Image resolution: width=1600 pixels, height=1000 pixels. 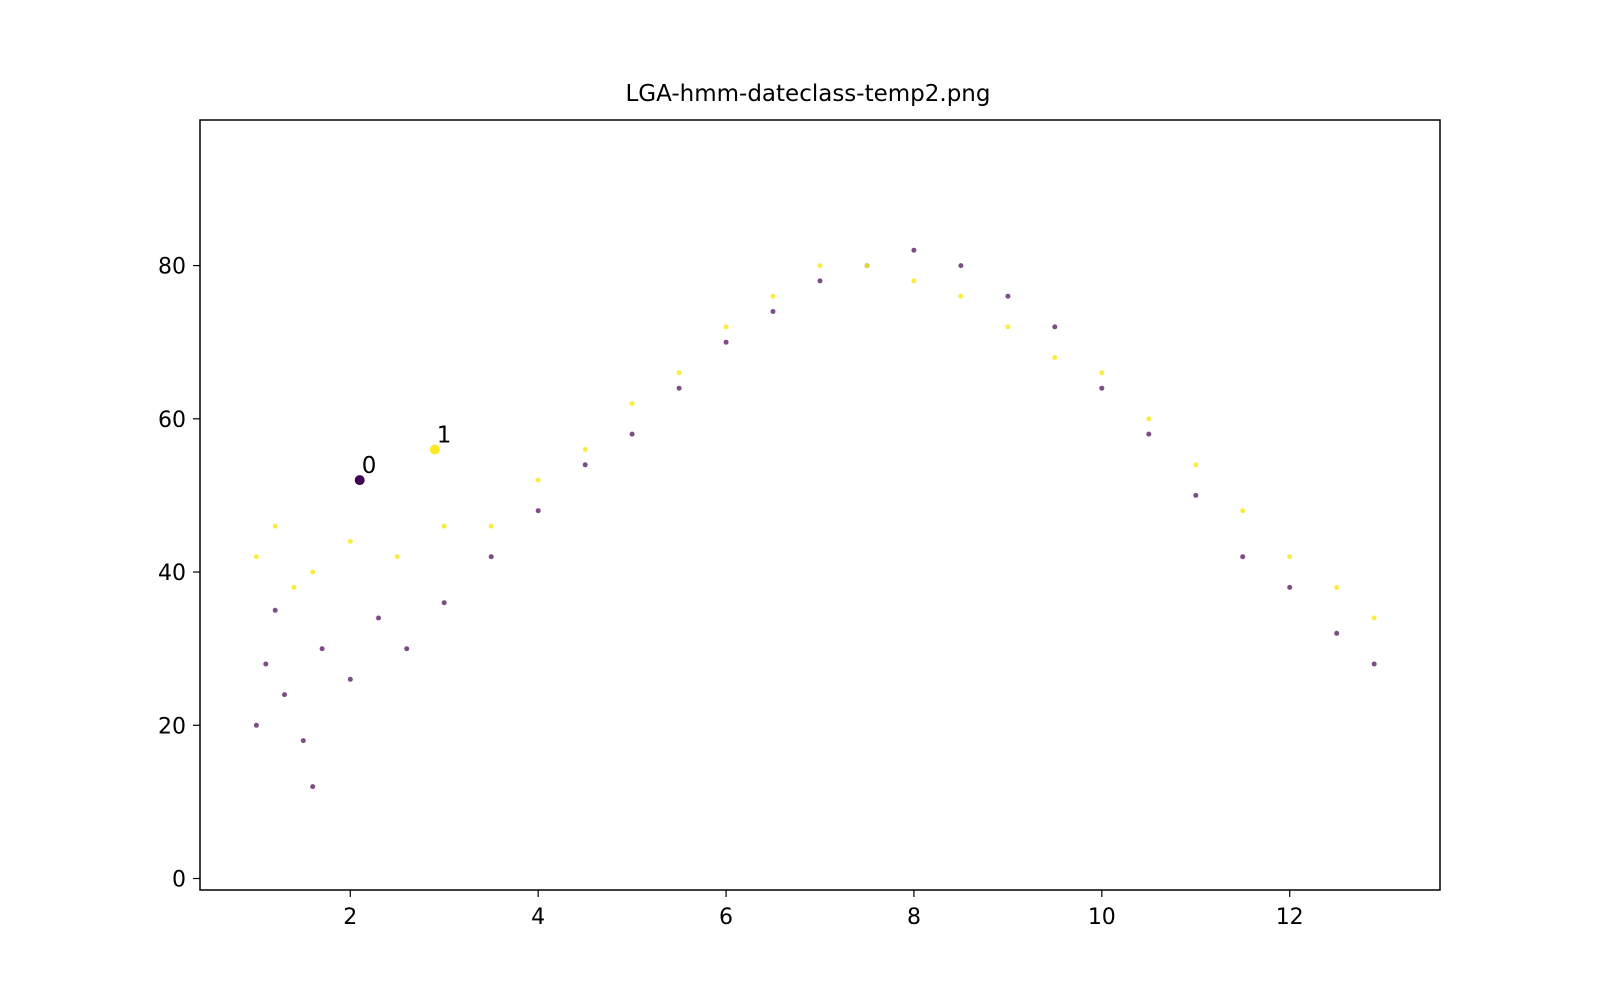 I want to click on chart-title: LGA-hmm-dateclass-temp2.png, so click(x=807, y=94).